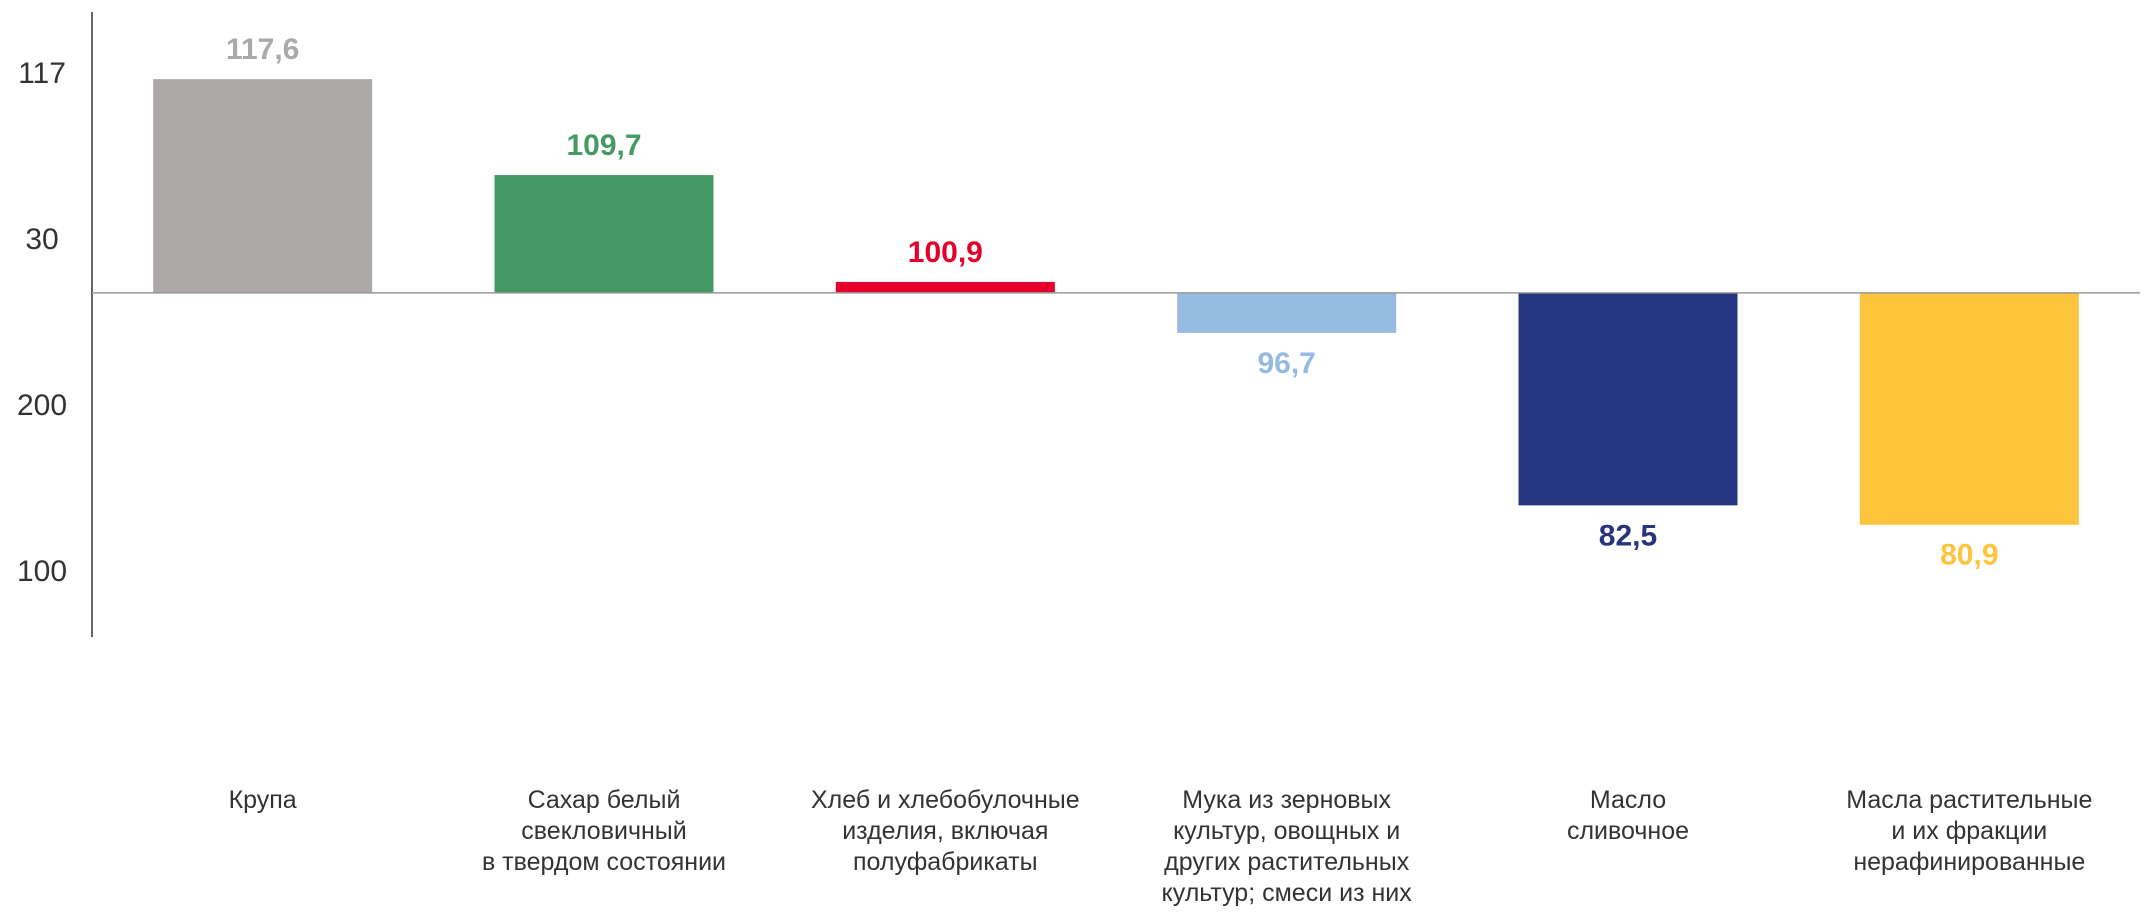 Image resolution: width=2147 pixels, height=914 pixels. I want to click on value-label: 117,6, so click(262, 49).